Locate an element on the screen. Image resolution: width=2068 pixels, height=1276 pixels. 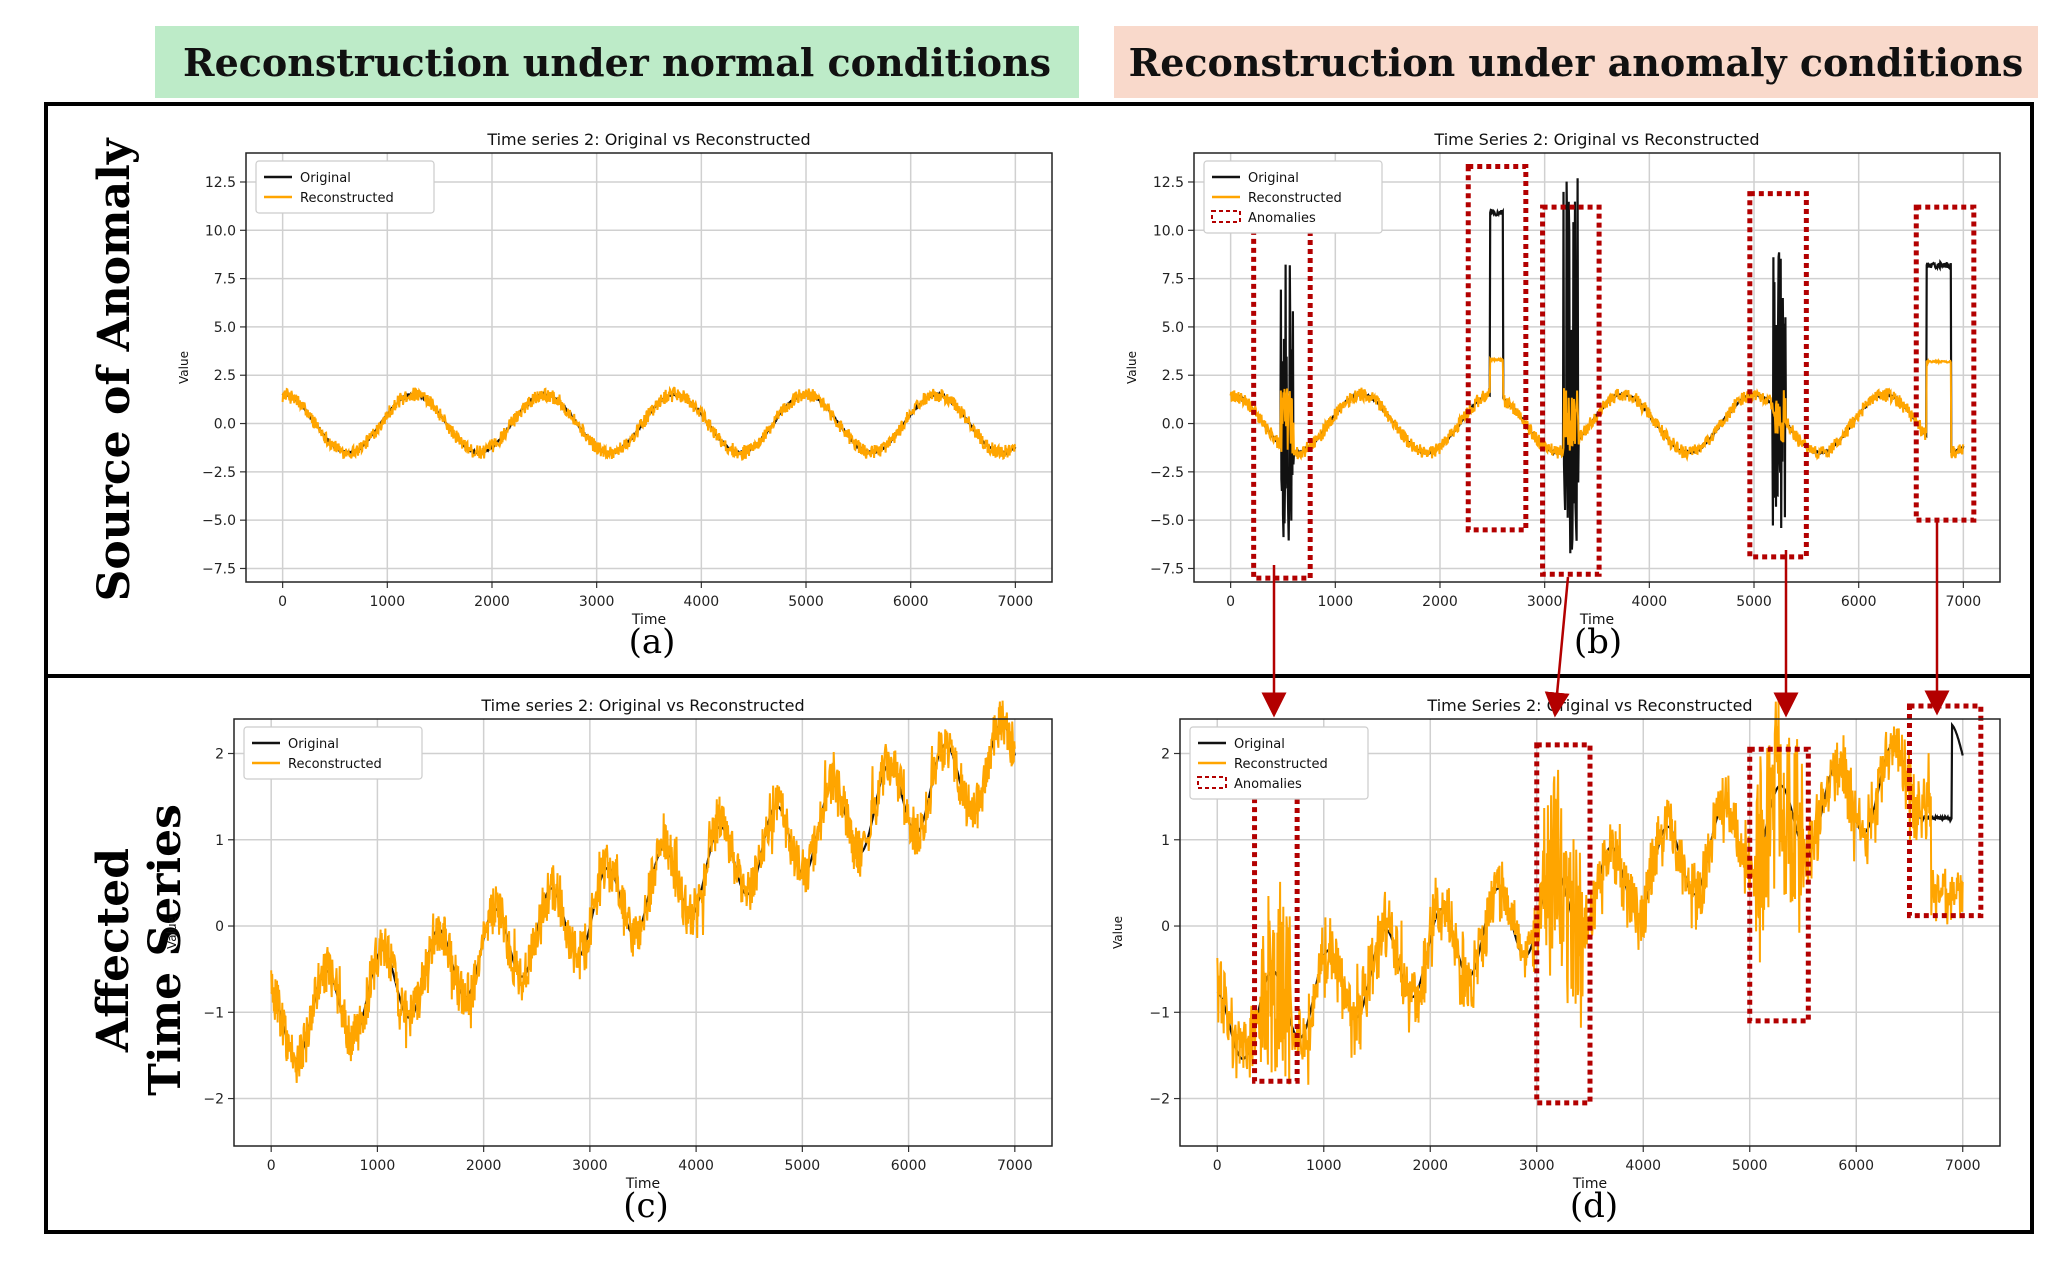
anomaly-arrow is located at coordinates (1557, 647).